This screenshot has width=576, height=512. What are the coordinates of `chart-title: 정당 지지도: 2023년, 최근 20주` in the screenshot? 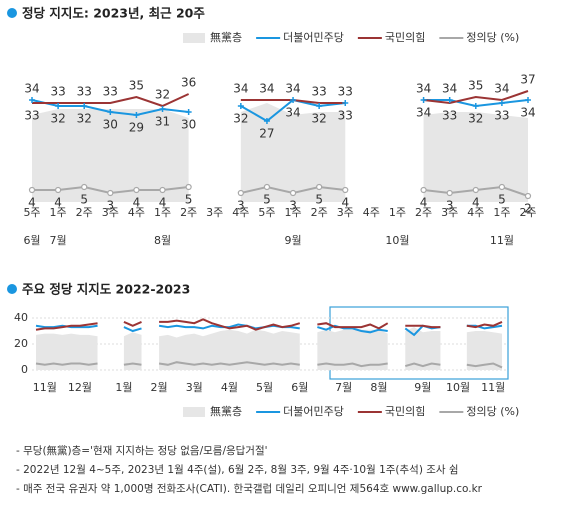 It's located at (113, 13).